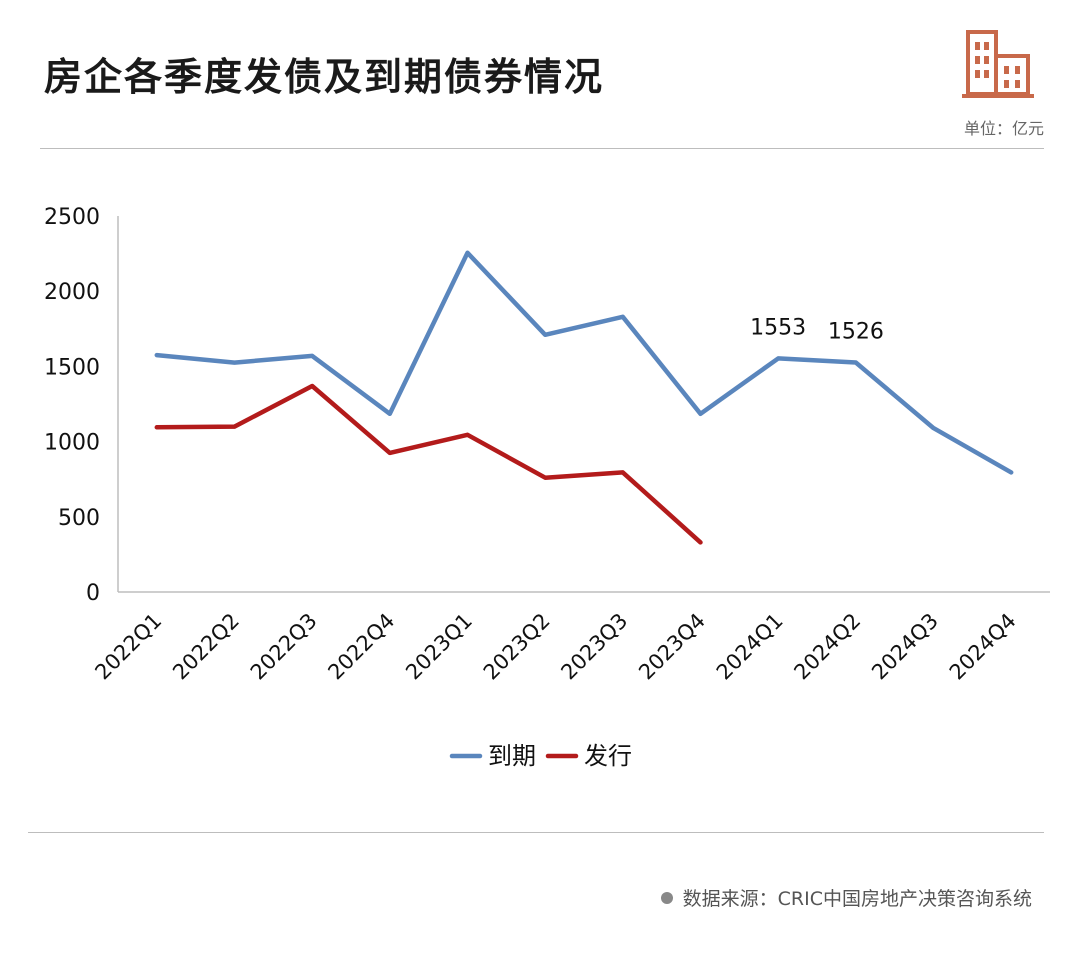 This screenshot has height=972, width=1080. What do you see at coordinates (284, 647) in the screenshot?
I see `x-tick-label: 2022Q3` at bounding box center [284, 647].